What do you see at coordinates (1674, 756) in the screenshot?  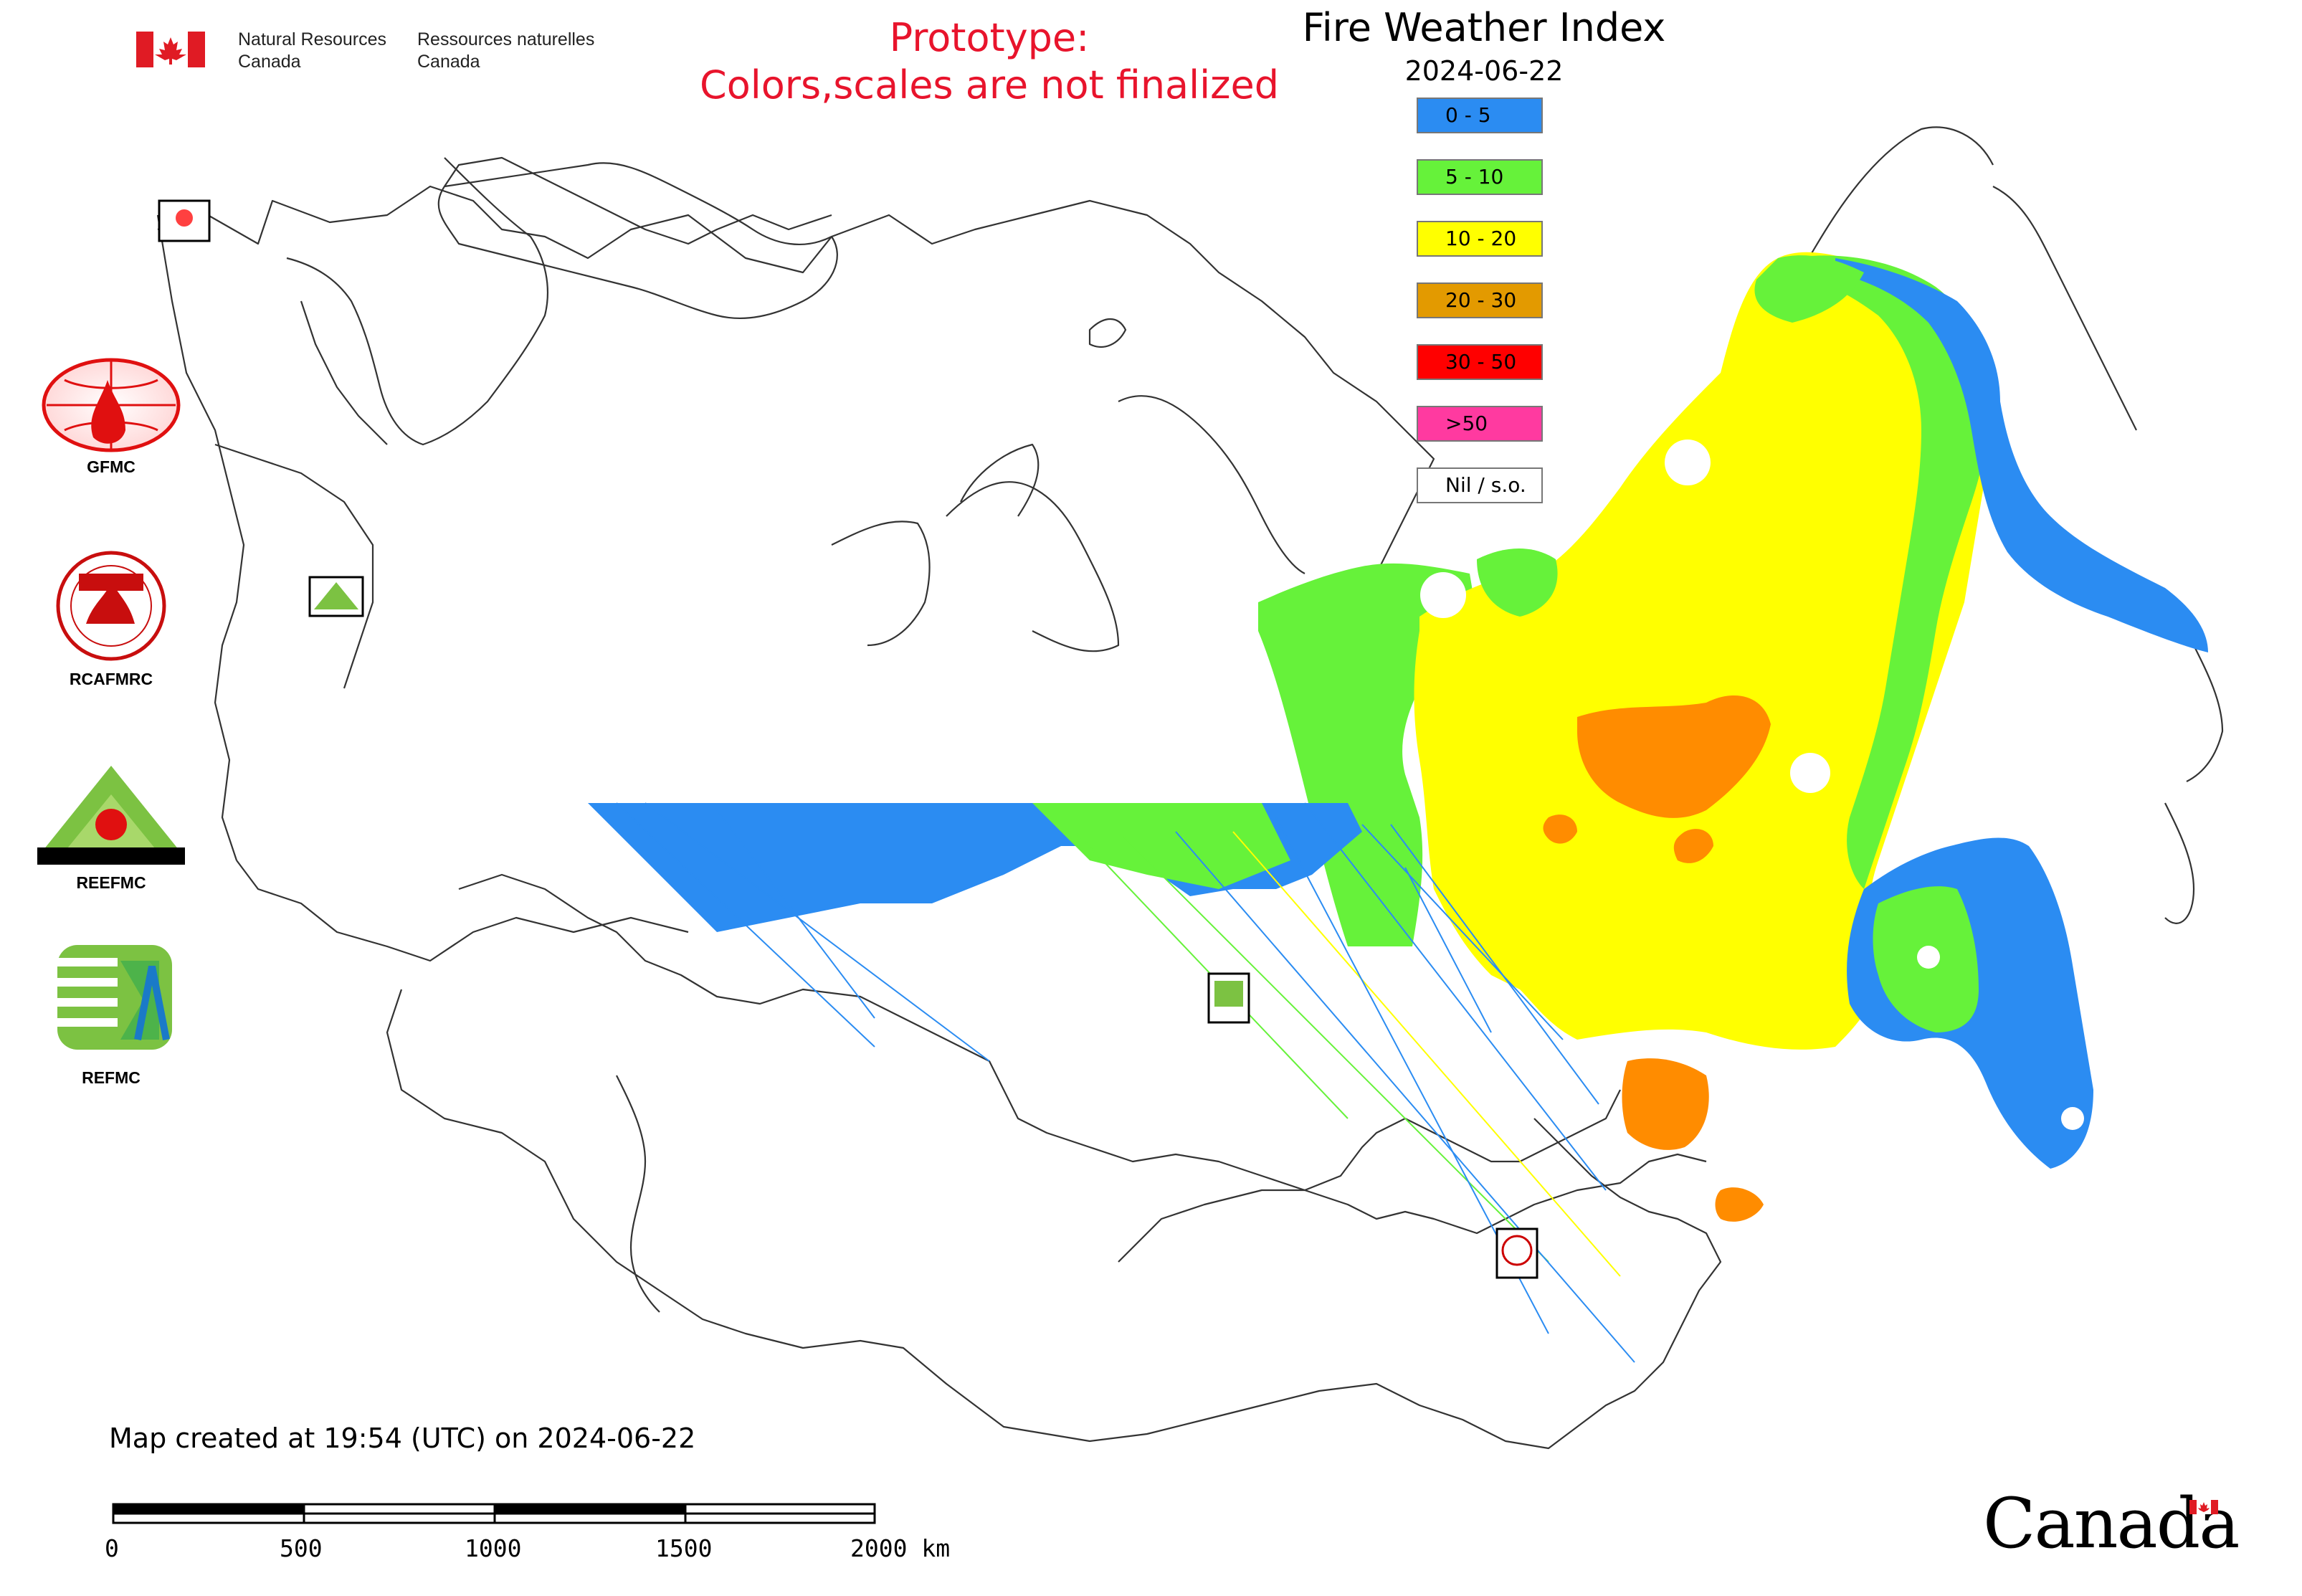 I see `fwi-zone-orange-central` at bounding box center [1674, 756].